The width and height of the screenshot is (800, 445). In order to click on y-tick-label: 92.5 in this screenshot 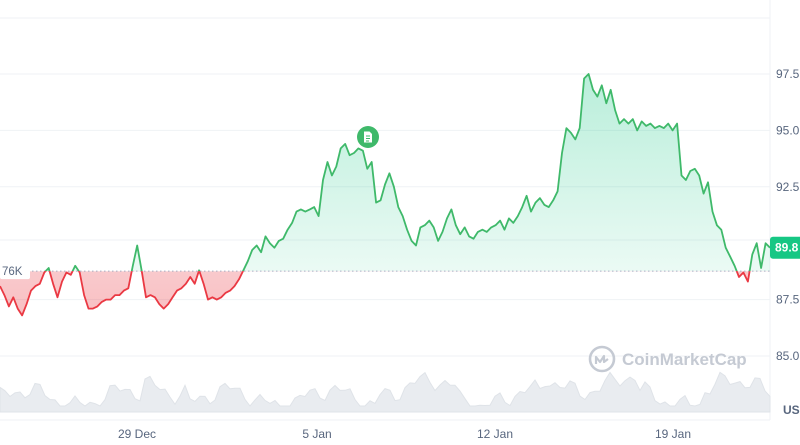, I will do `click(788, 187)`.